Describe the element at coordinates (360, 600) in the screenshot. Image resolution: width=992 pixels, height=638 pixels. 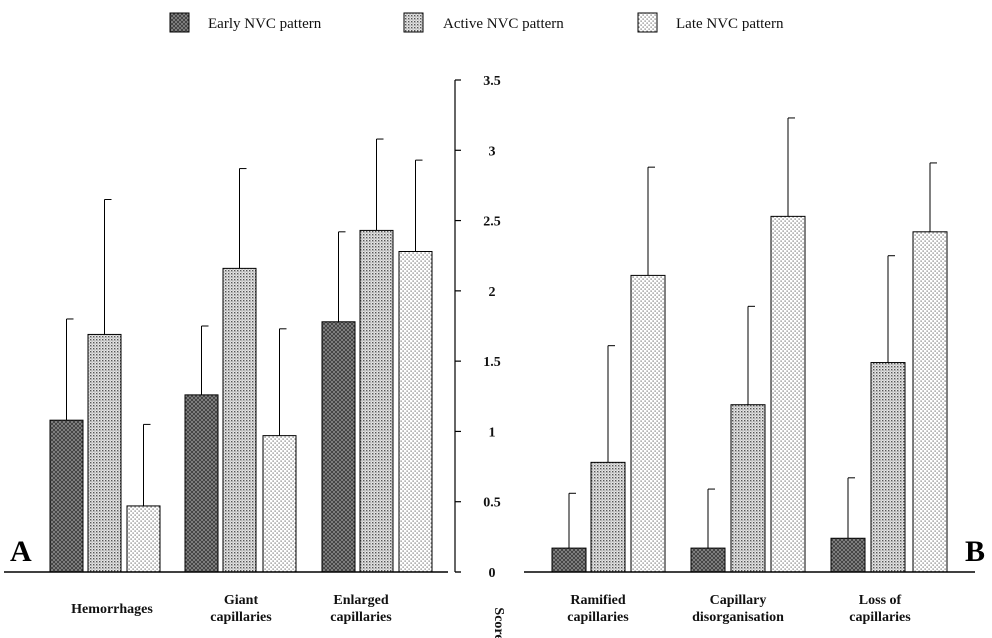
I see `category-label: Enlarged` at that location.